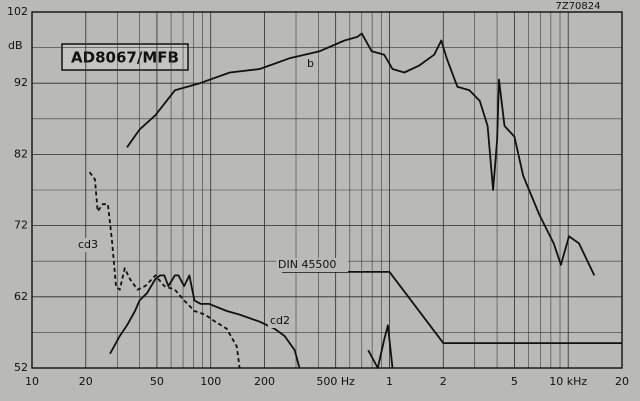 This screenshot has height=401, width=640. Describe the element at coordinates (21, 153) in the screenshot. I see `y-tick-label: 82` at that location.